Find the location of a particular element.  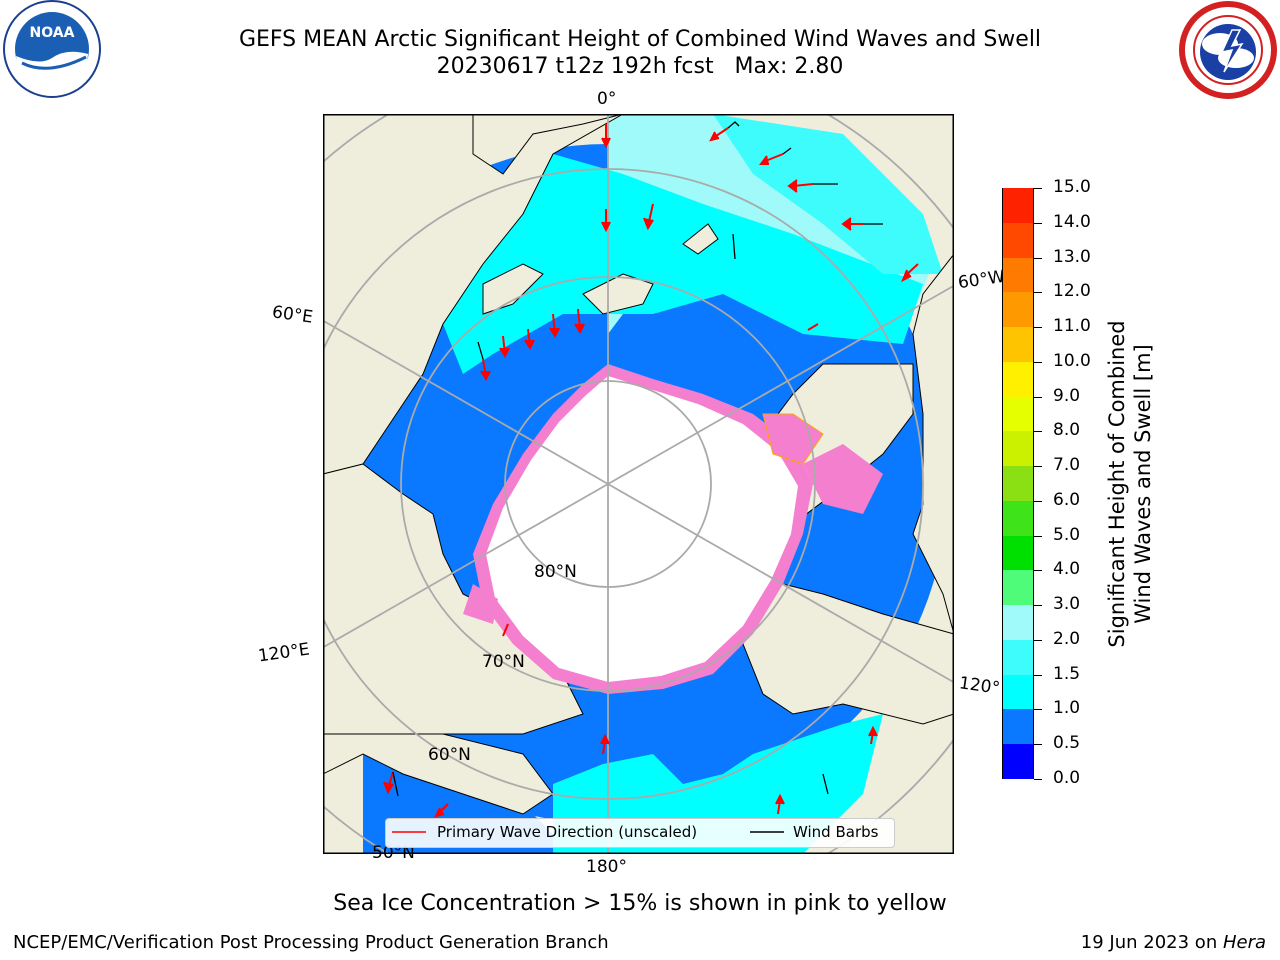

meridian-60e is located at coordinates (466, 402).